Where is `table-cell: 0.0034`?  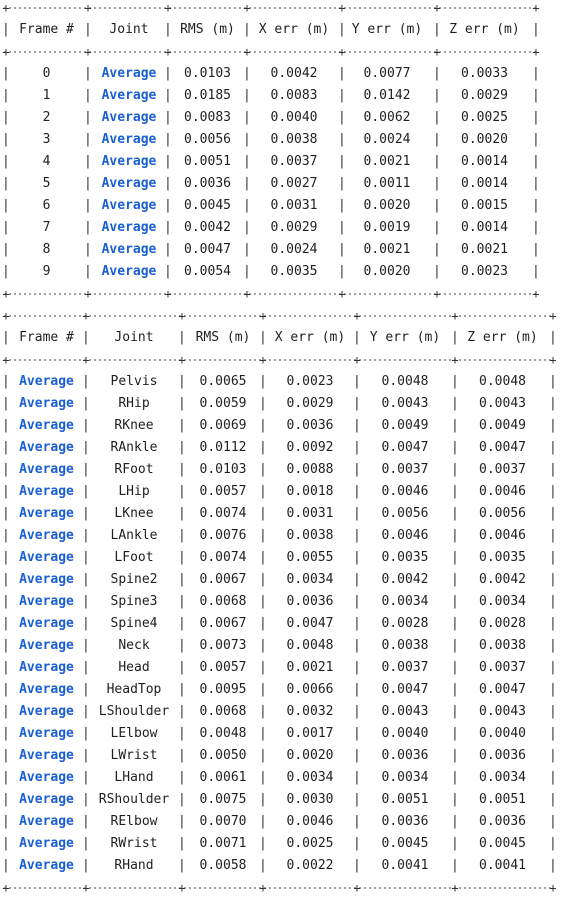 table-cell: 0.0034 is located at coordinates (502, 601).